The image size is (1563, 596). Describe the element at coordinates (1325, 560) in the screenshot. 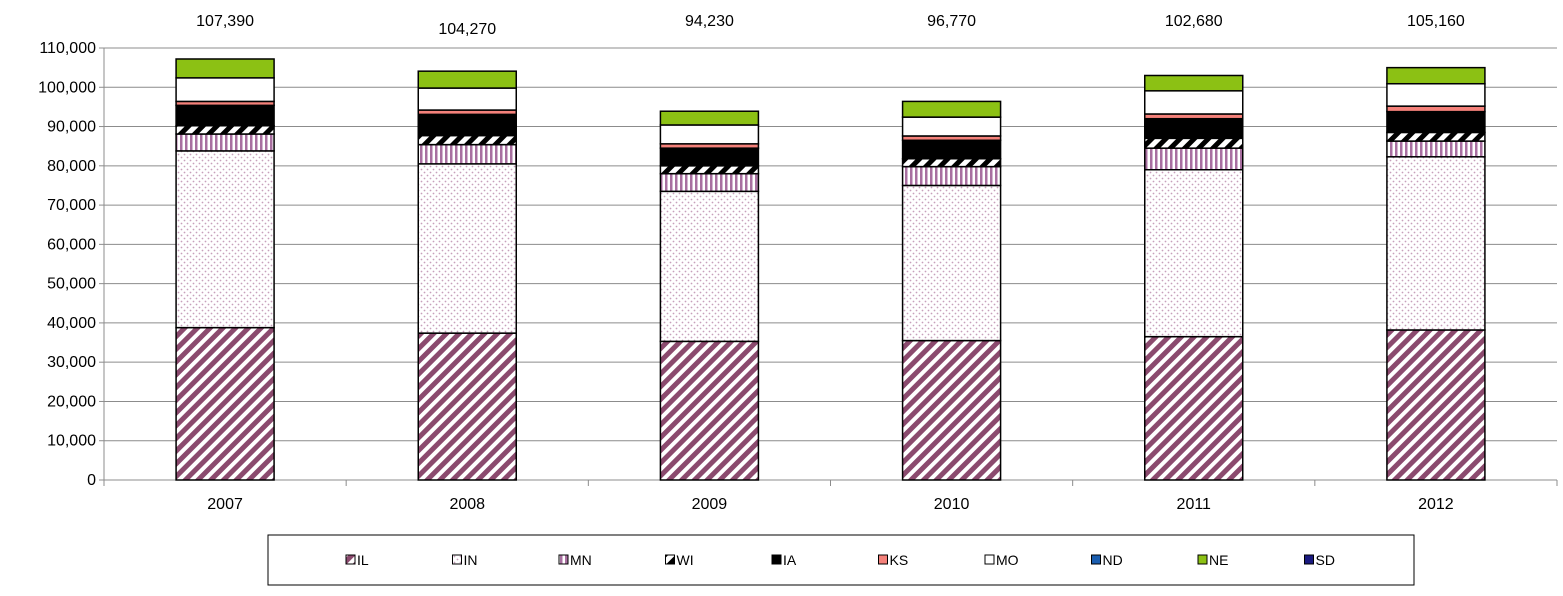

I see `legend-label-sd: SD` at that location.